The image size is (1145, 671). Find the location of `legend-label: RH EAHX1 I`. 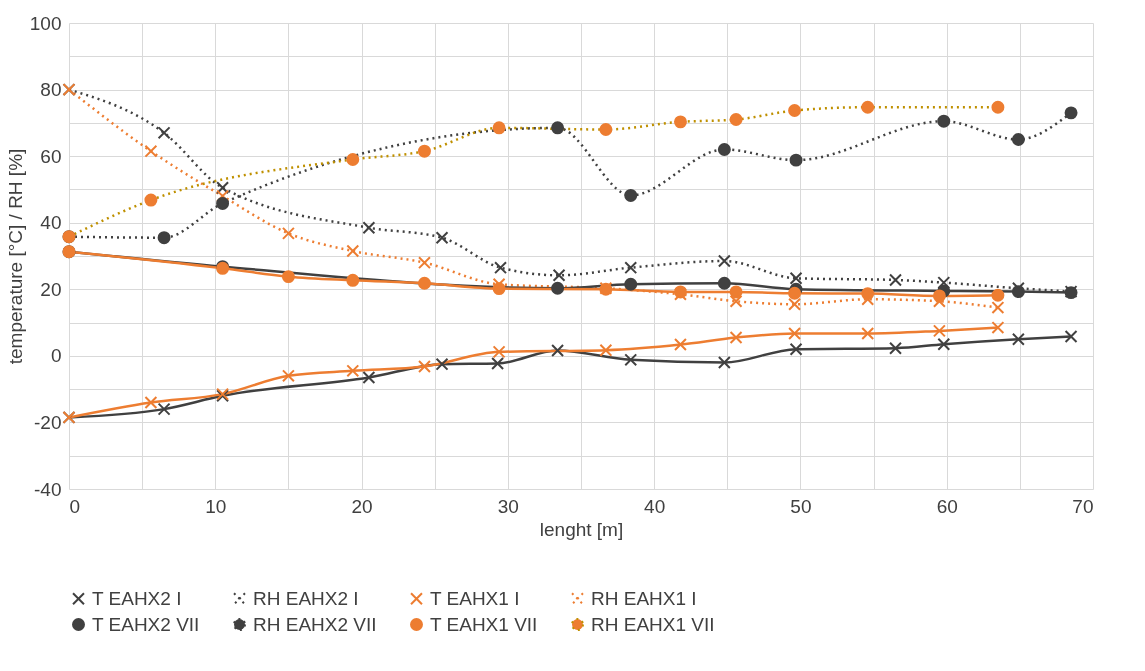

legend-label: RH EAHX1 I is located at coordinates (644, 598).